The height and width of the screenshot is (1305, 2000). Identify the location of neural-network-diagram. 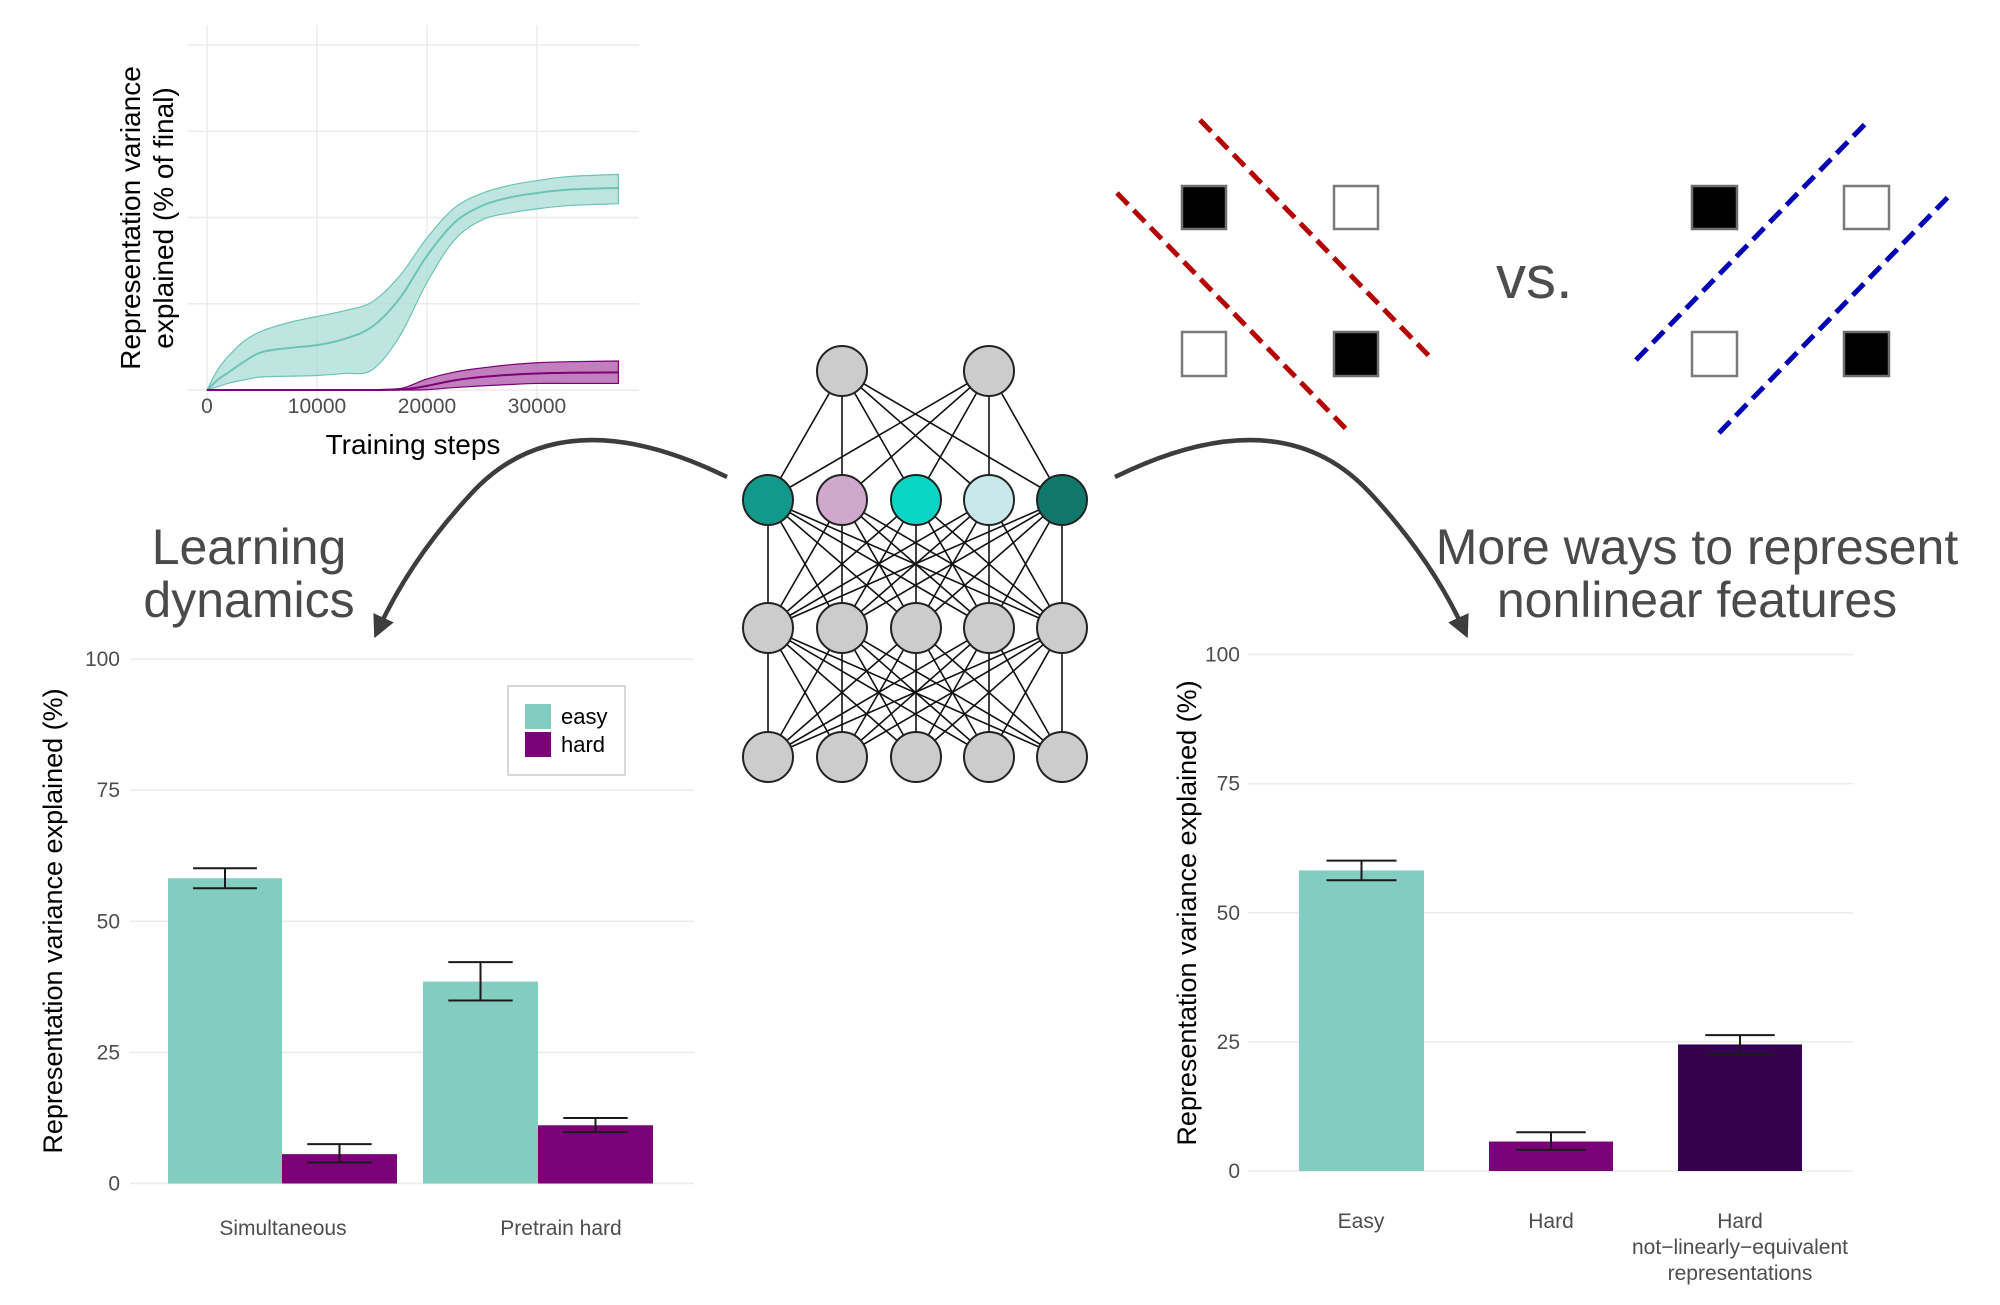
(915, 564).